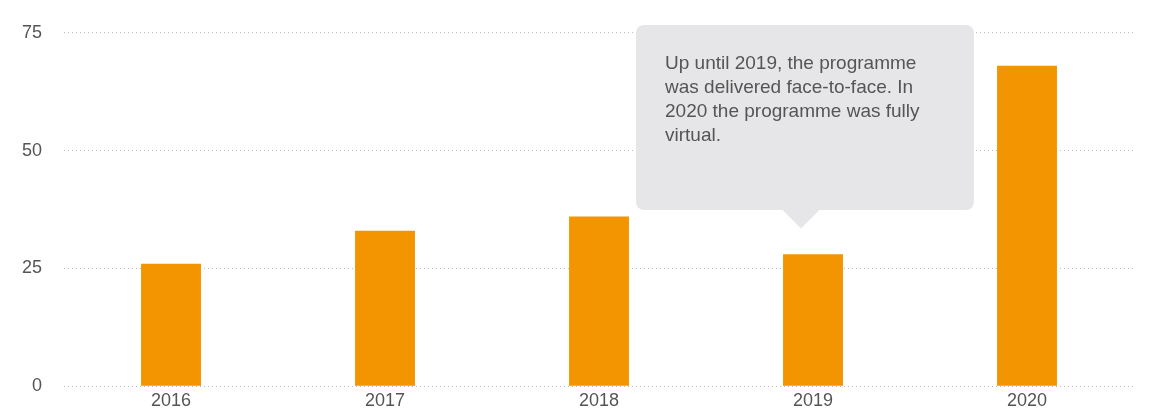 This screenshot has height=419, width=1152. What do you see at coordinates (37, 385) in the screenshot?
I see `y-tick-label: 0` at bounding box center [37, 385].